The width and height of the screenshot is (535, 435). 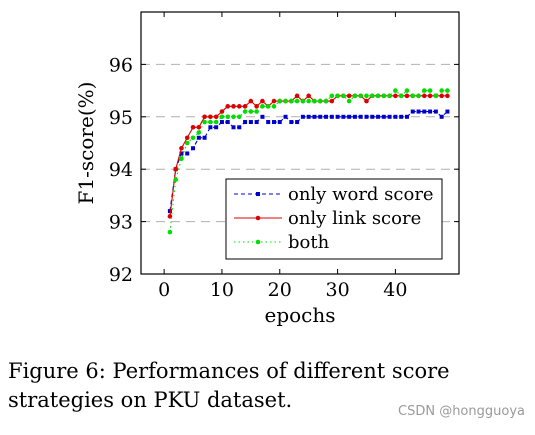 I want to click on legend-label-2: both, so click(x=309, y=242).